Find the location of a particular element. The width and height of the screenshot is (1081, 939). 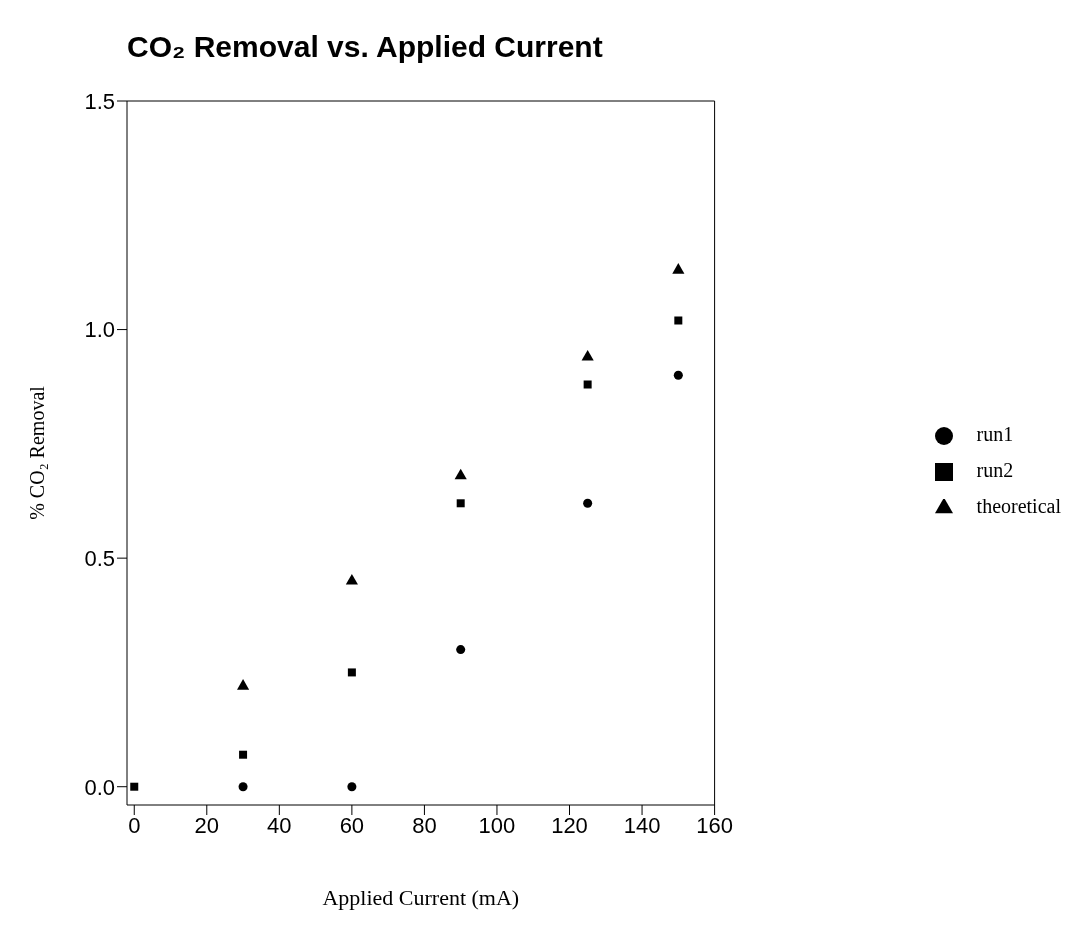

y-tick-label: 0.0 is located at coordinates (99, 787).